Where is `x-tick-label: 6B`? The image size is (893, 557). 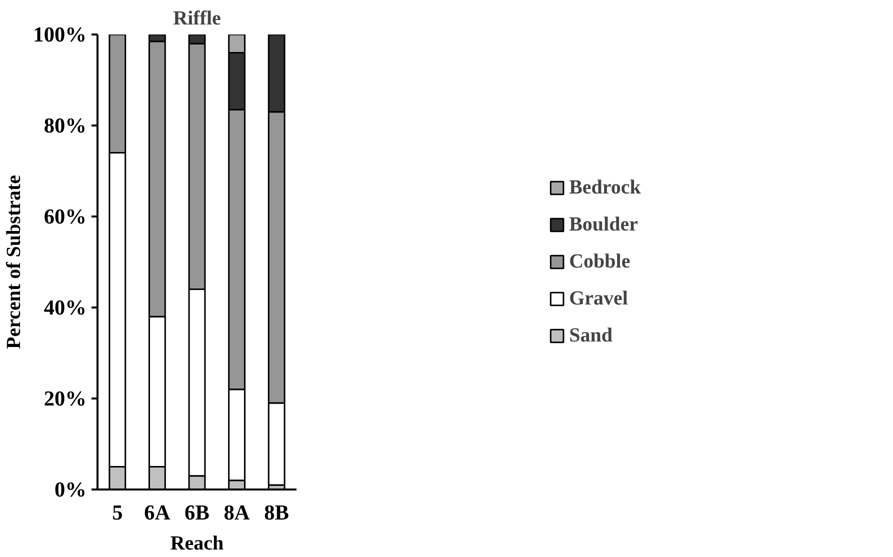
x-tick-label: 6B is located at coordinates (197, 512).